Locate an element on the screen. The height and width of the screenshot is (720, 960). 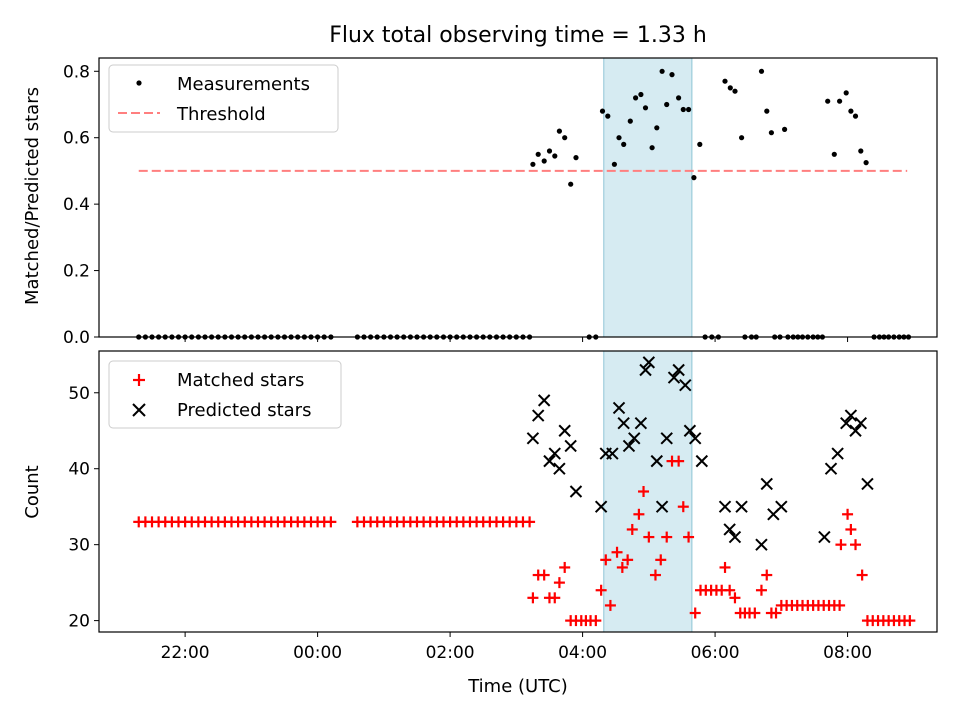
legend-matched-label: Matched stars is located at coordinates (240, 380).